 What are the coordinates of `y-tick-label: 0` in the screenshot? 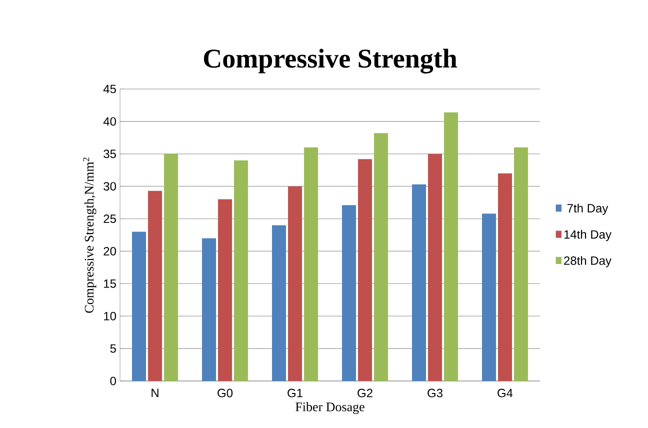 It's located at (113, 381).